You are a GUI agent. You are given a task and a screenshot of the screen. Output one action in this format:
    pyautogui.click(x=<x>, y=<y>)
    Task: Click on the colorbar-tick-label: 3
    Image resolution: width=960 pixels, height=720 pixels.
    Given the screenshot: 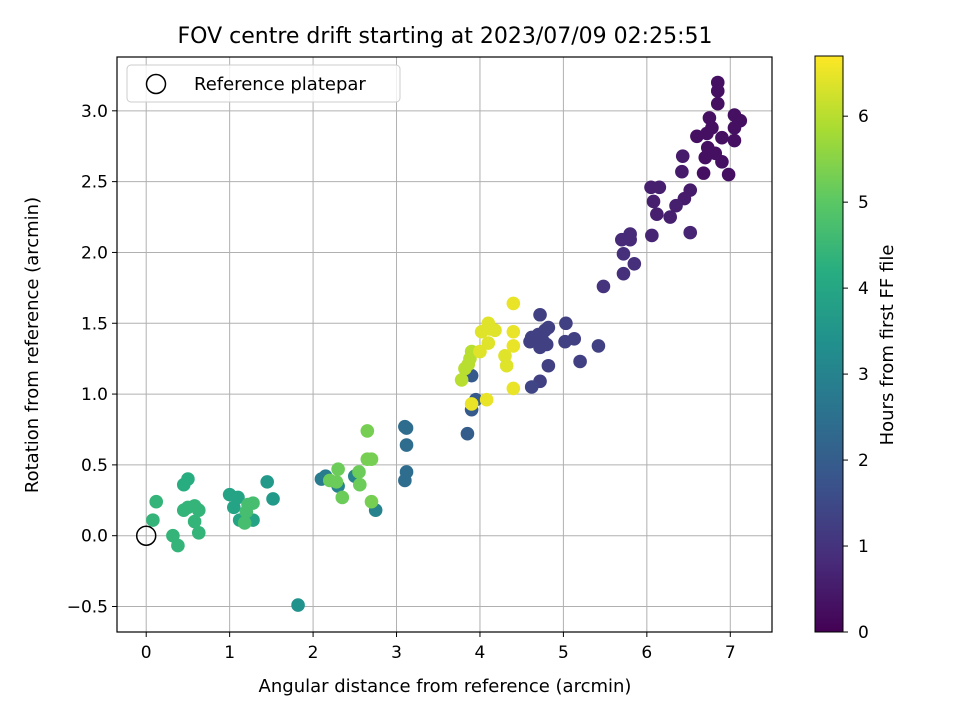 What is the action you would take?
    pyautogui.click(x=863, y=375)
    